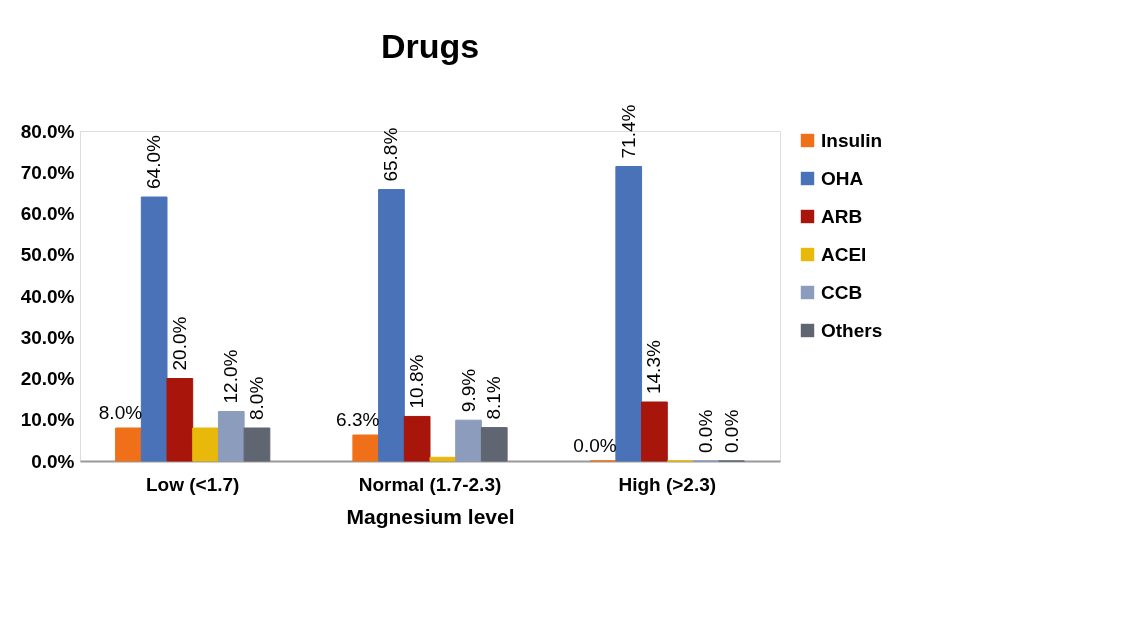 The image size is (1142, 637). Describe the element at coordinates (430, 516) in the screenshot. I see `x-axis-title: Magnesium level` at that location.